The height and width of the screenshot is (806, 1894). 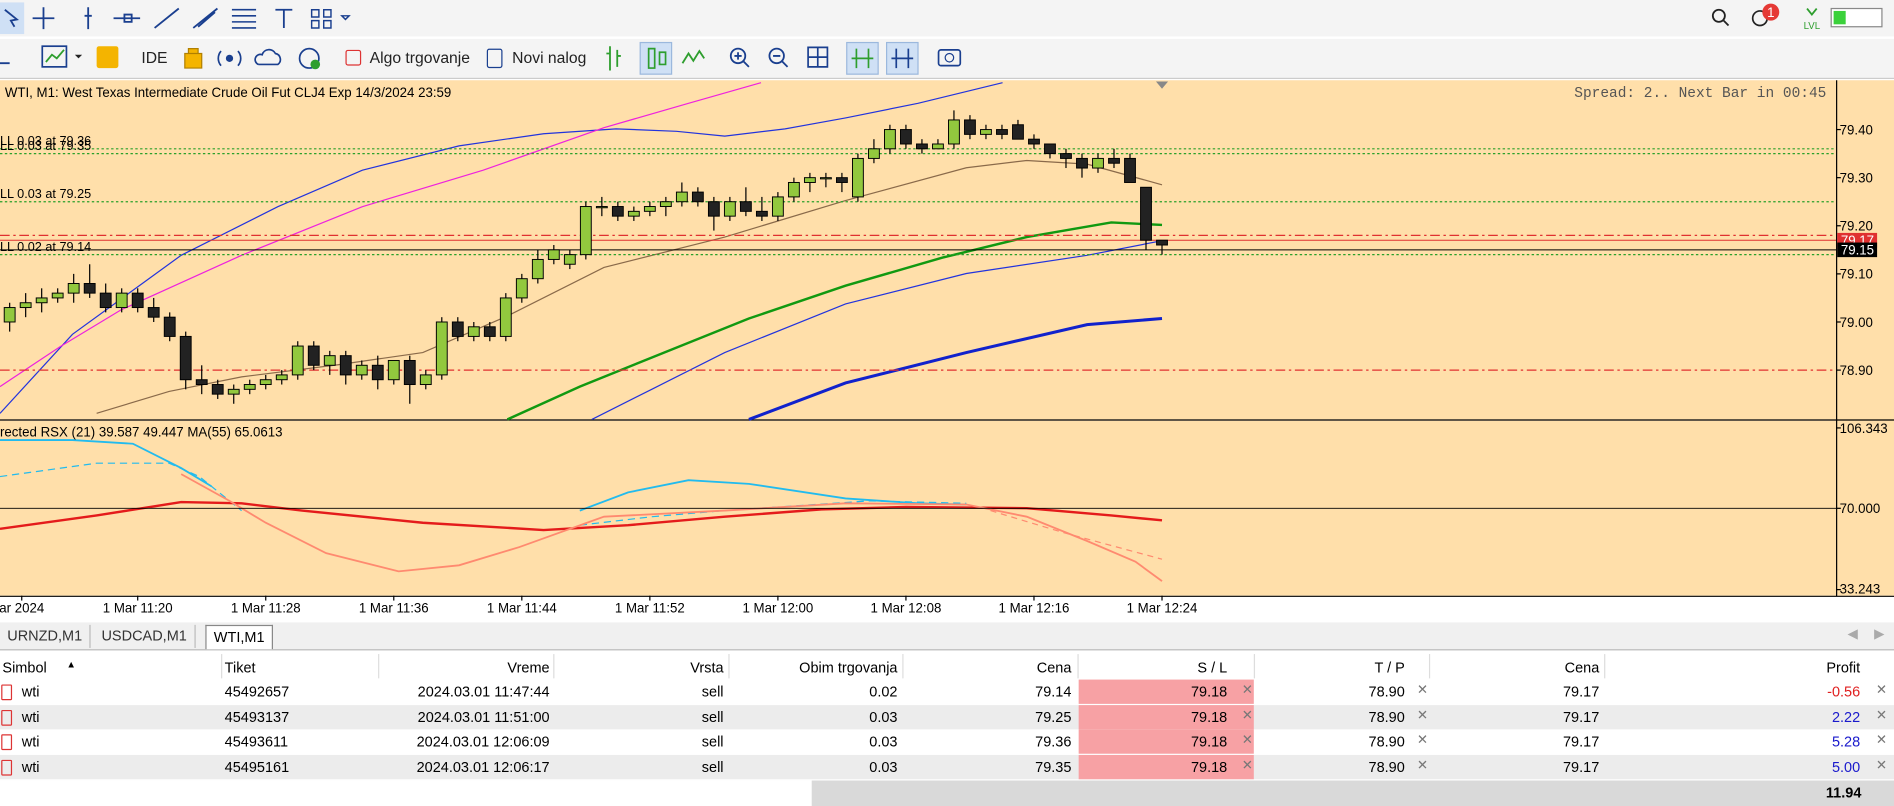 What do you see at coordinates (239, 637) in the screenshot?
I see `chart-tab: WTI,M1` at bounding box center [239, 637].